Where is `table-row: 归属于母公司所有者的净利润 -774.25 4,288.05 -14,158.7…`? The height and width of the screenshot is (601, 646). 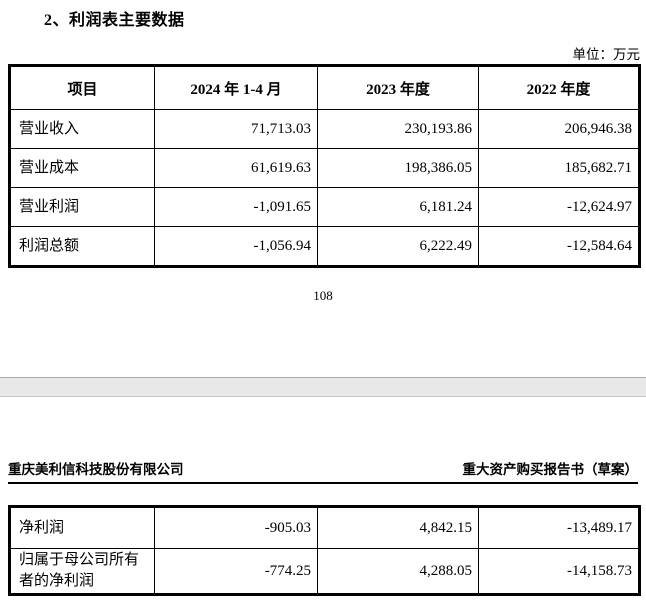 table-row: 归属于母公司所有者的净利润 -774.25 4,288.05 -14,158.7… is located at coordinates (324, 571).